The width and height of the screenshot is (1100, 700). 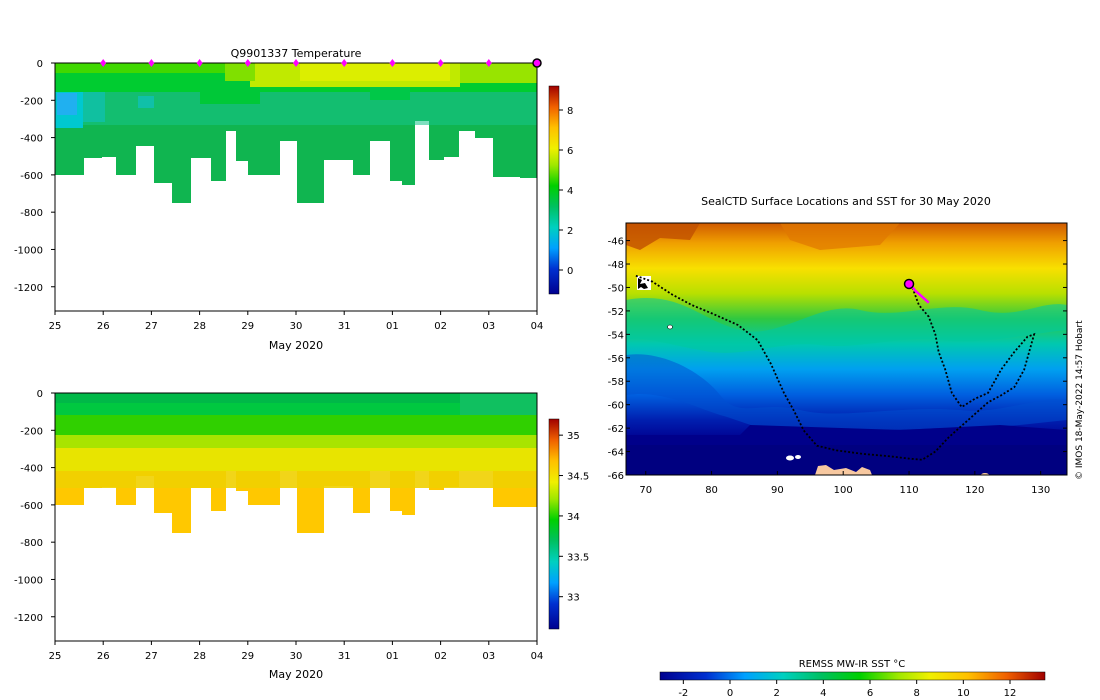 What do you see at coordinates (570, 231) in the screenshot?
I see `colorbar-tick-label: 2` at bounding box center [570, 231].